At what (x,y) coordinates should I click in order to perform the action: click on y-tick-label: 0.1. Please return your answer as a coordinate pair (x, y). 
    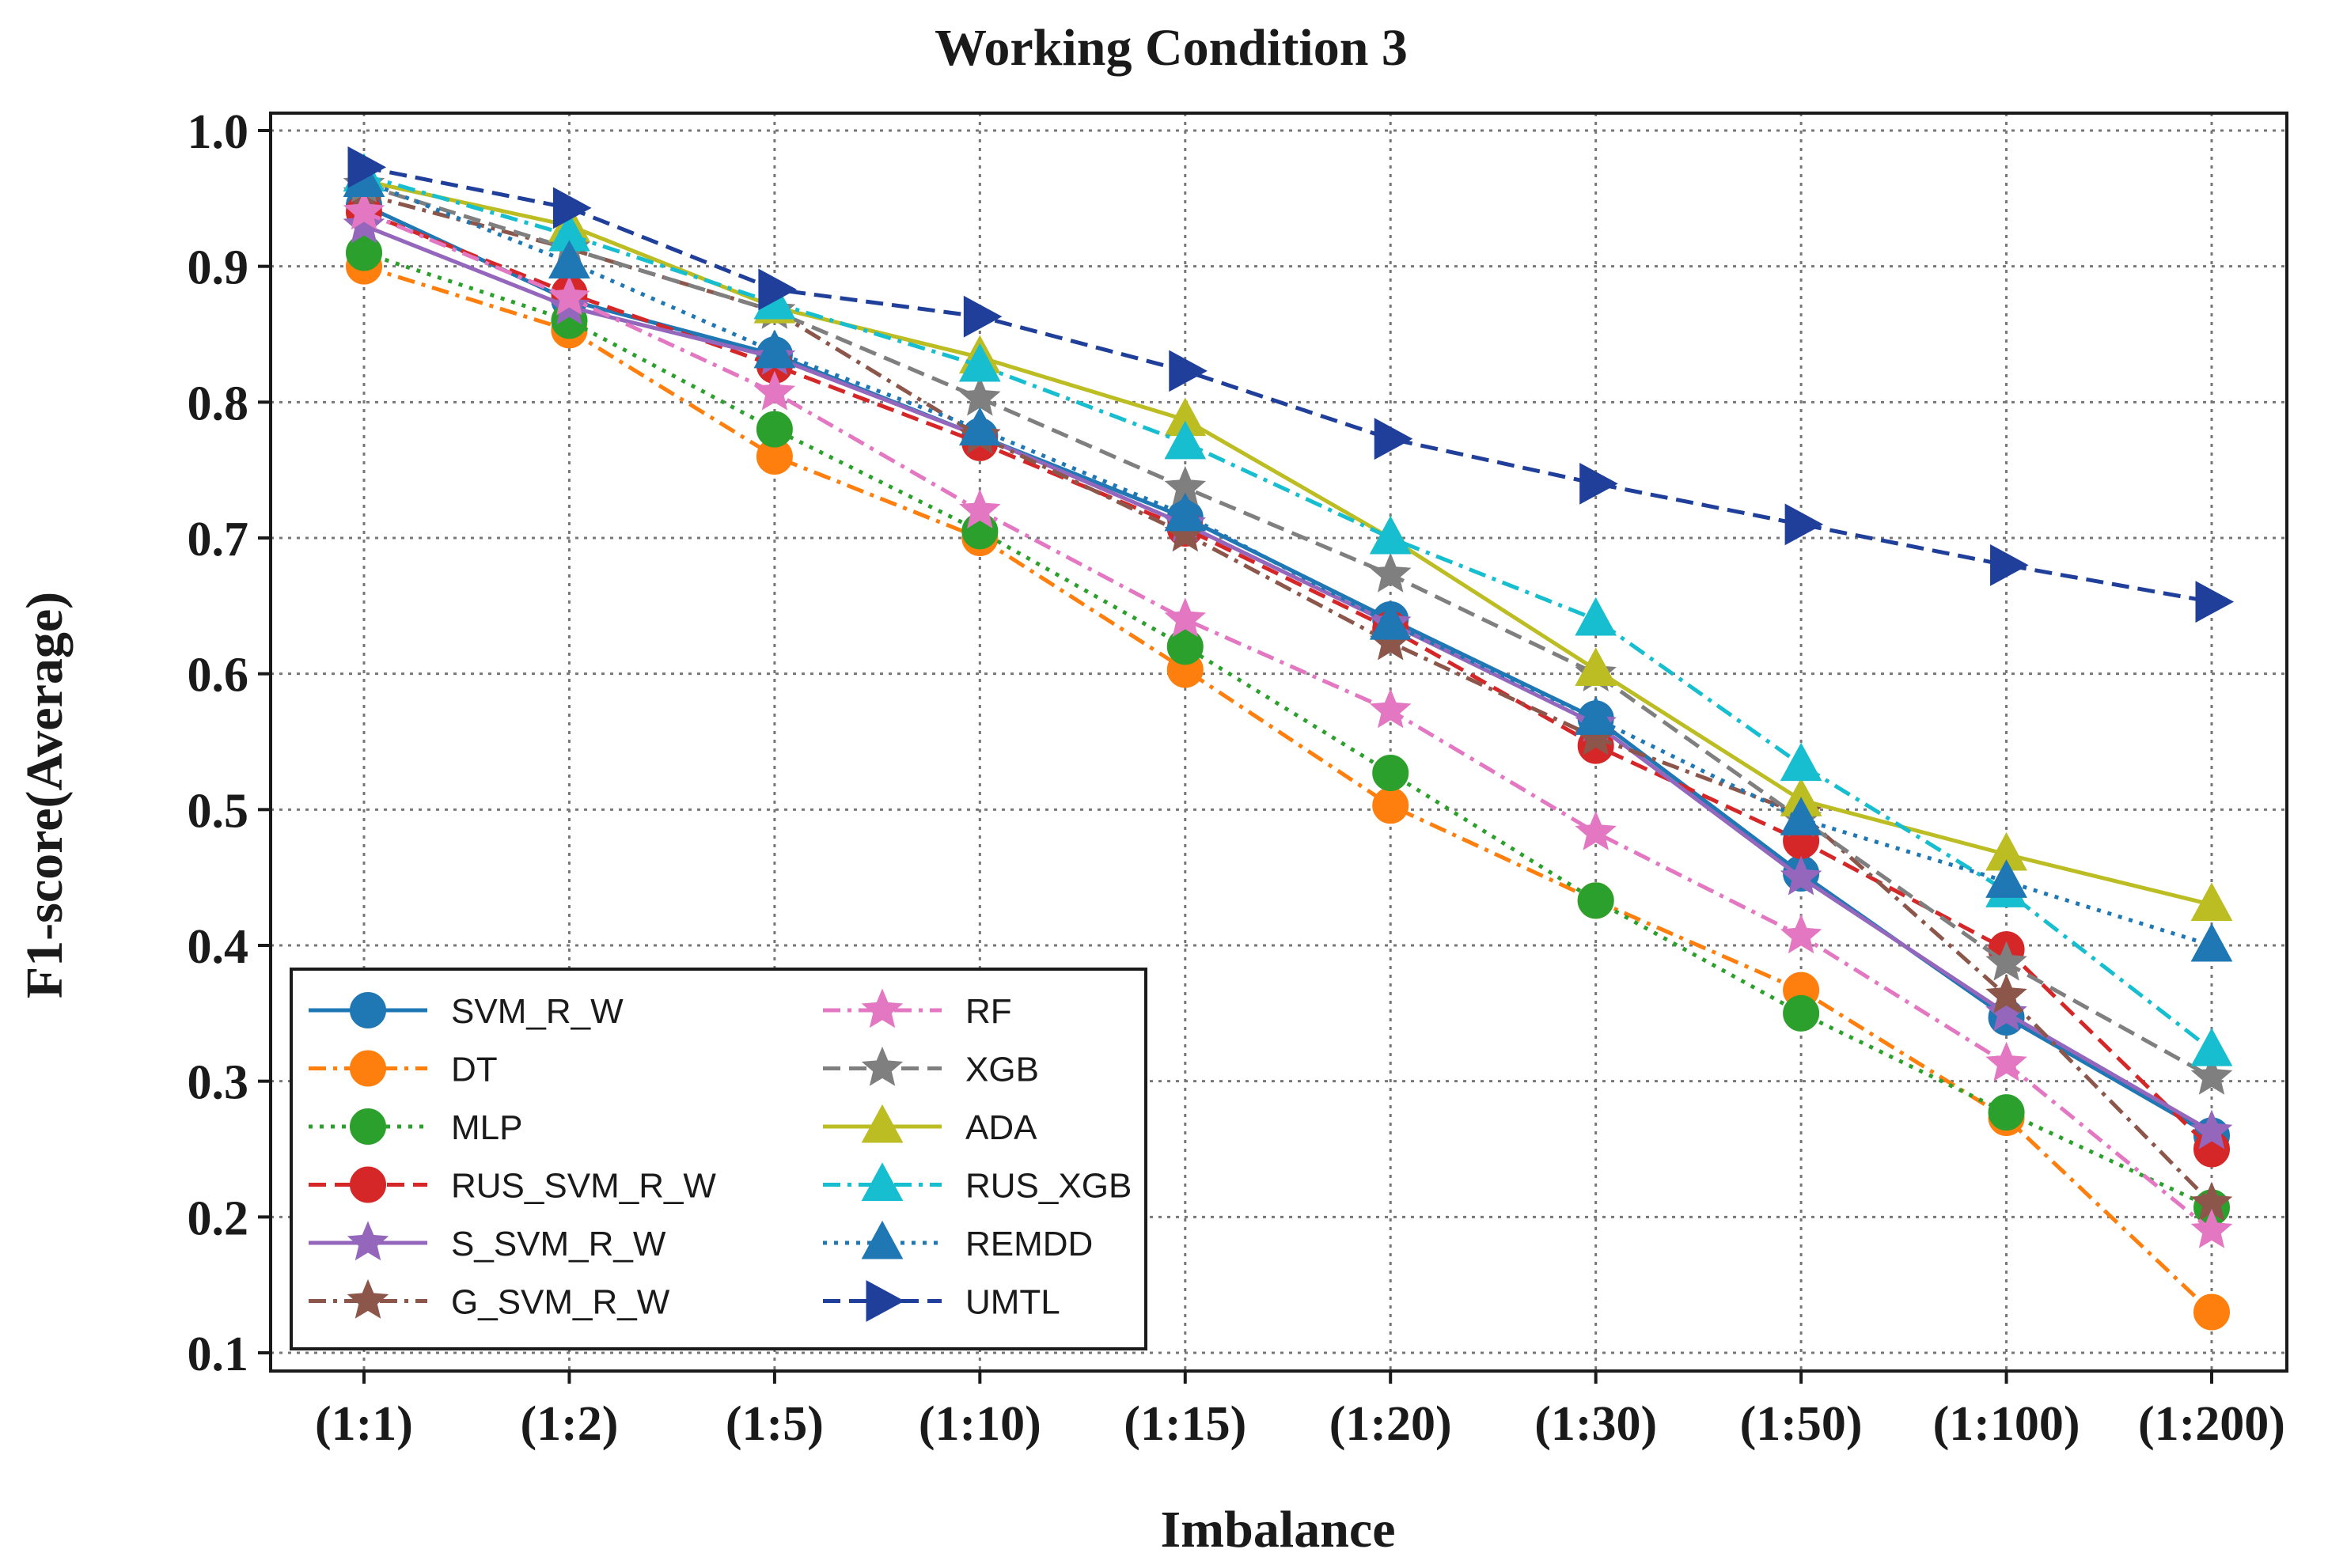
    Looking at the image, I should click on (218, 1354).